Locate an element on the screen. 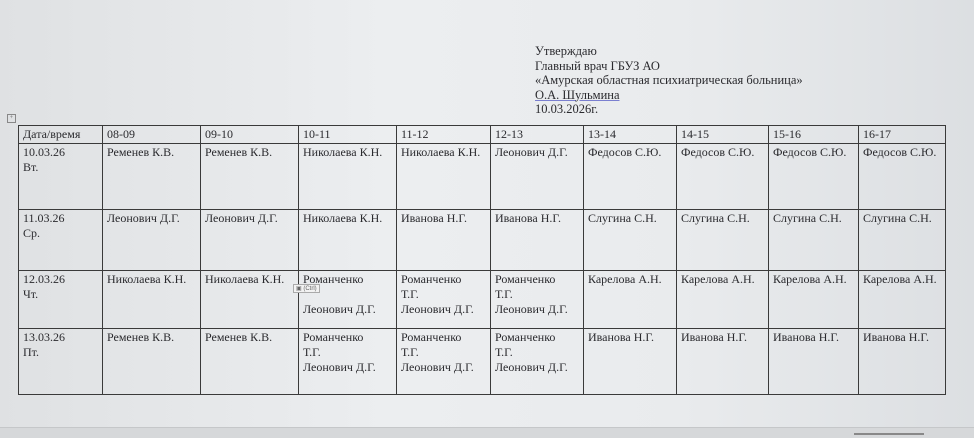 This screenshot has height=438, width=974. approval-signatory: О.А. Шульмина is located at coordinates (577, 94).